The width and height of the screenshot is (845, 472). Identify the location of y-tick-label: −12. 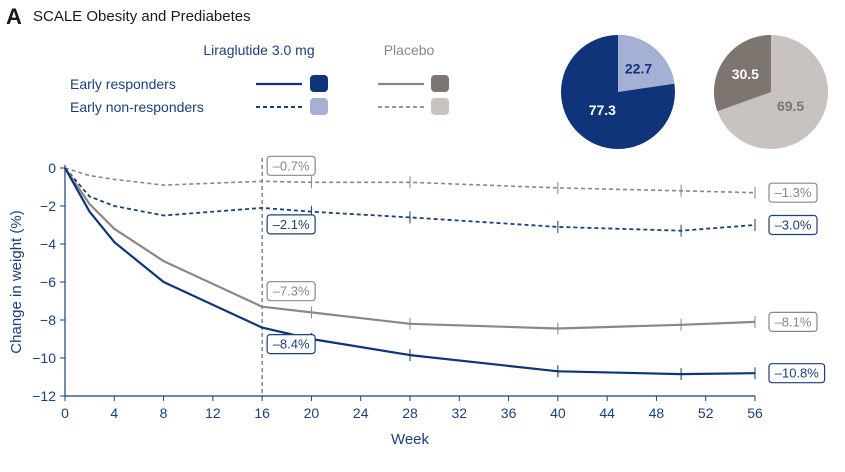
(44, 396).